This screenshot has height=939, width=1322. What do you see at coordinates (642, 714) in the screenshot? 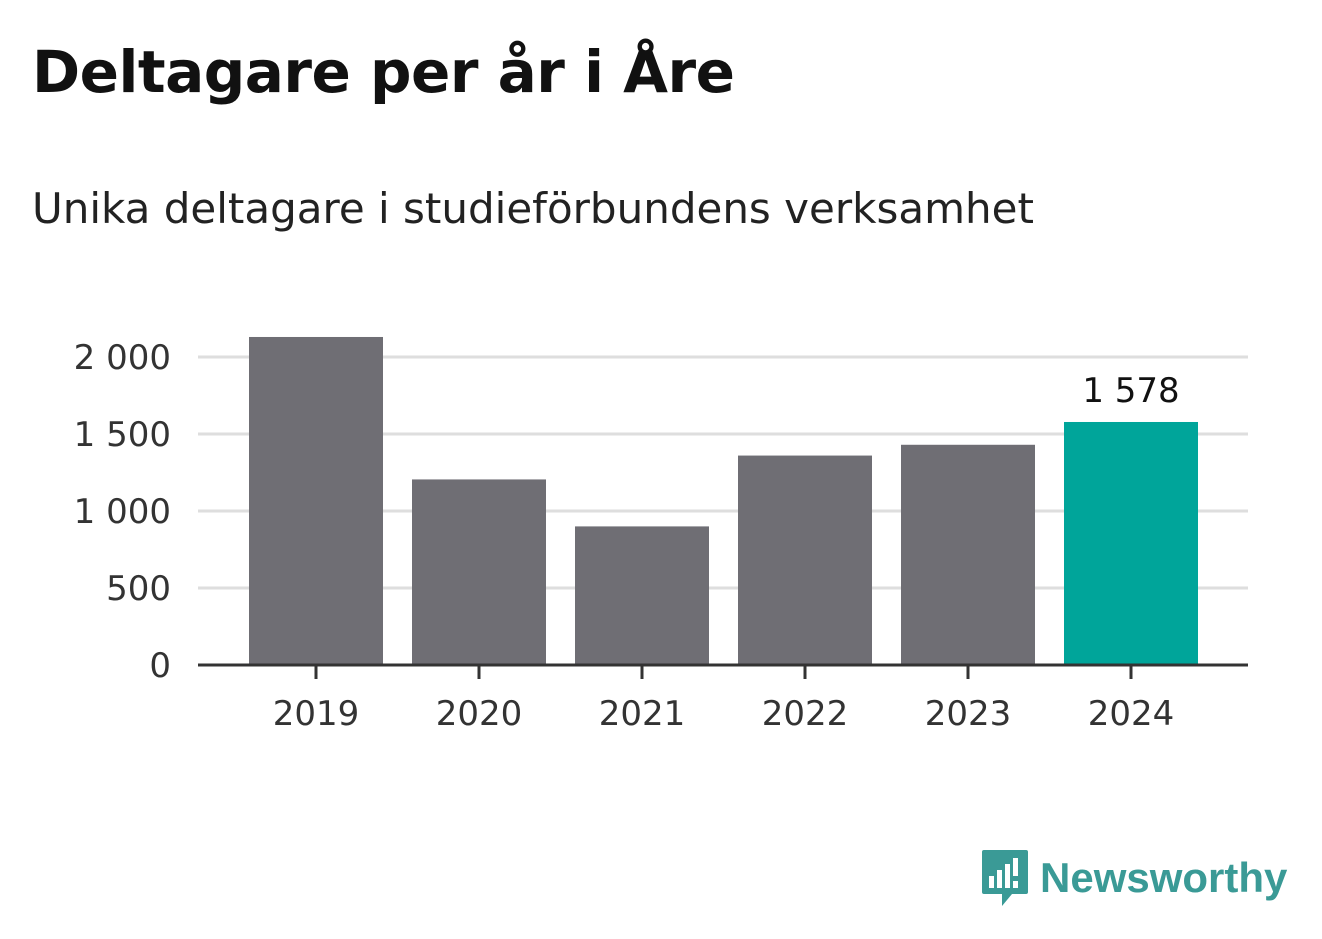
I see `x-tick-label: 2021` at bounding box center [642, 714].